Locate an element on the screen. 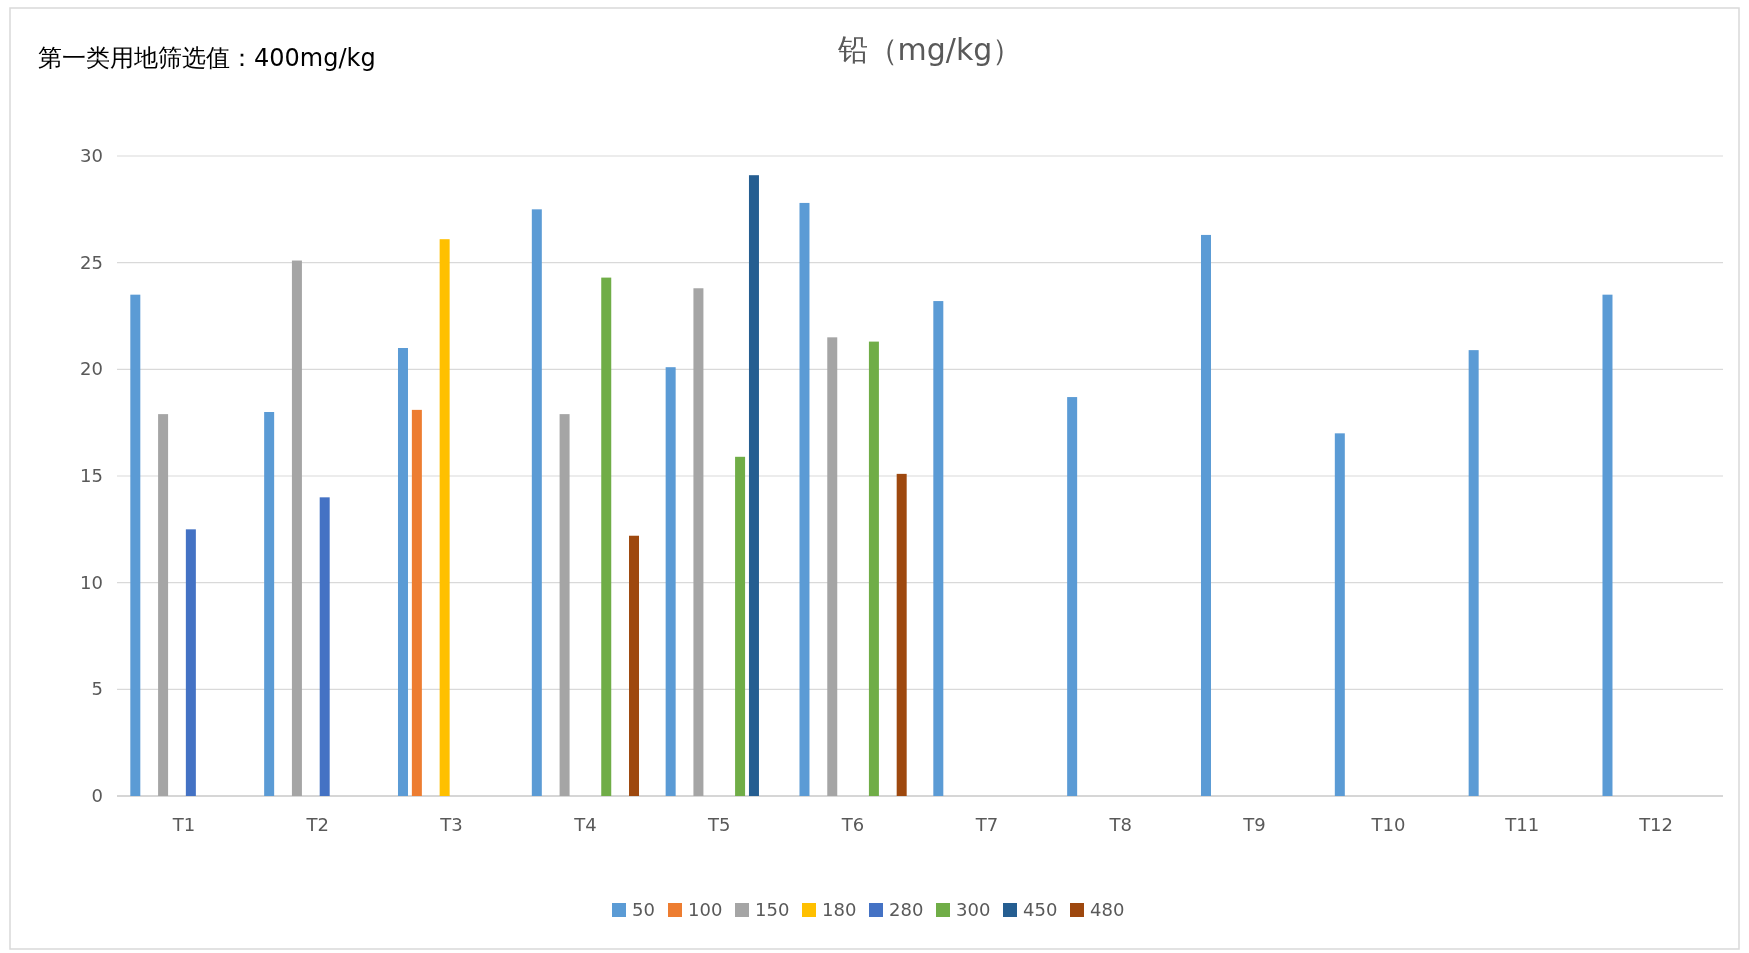 Image resolution: width=1749 pixels, height=953 pixels. y-tick-label: 25 is located at coordinates (91, 262).